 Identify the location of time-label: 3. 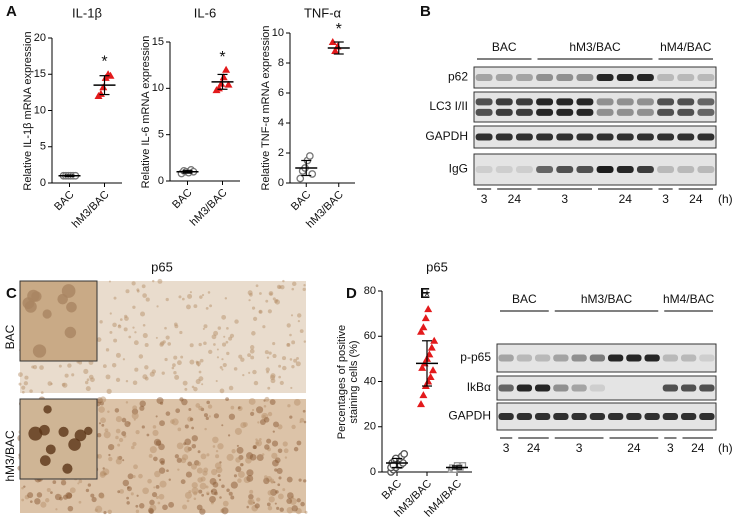
(579, 448).